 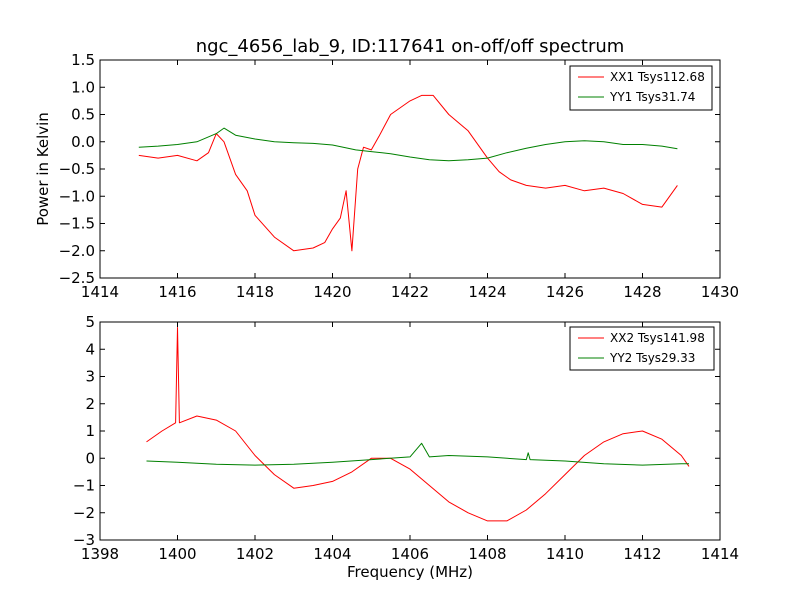 What do you see at coordinates (90, 377) in the screenshot?
I see `y-tick-label: 3` at bounding box center [90, 377].